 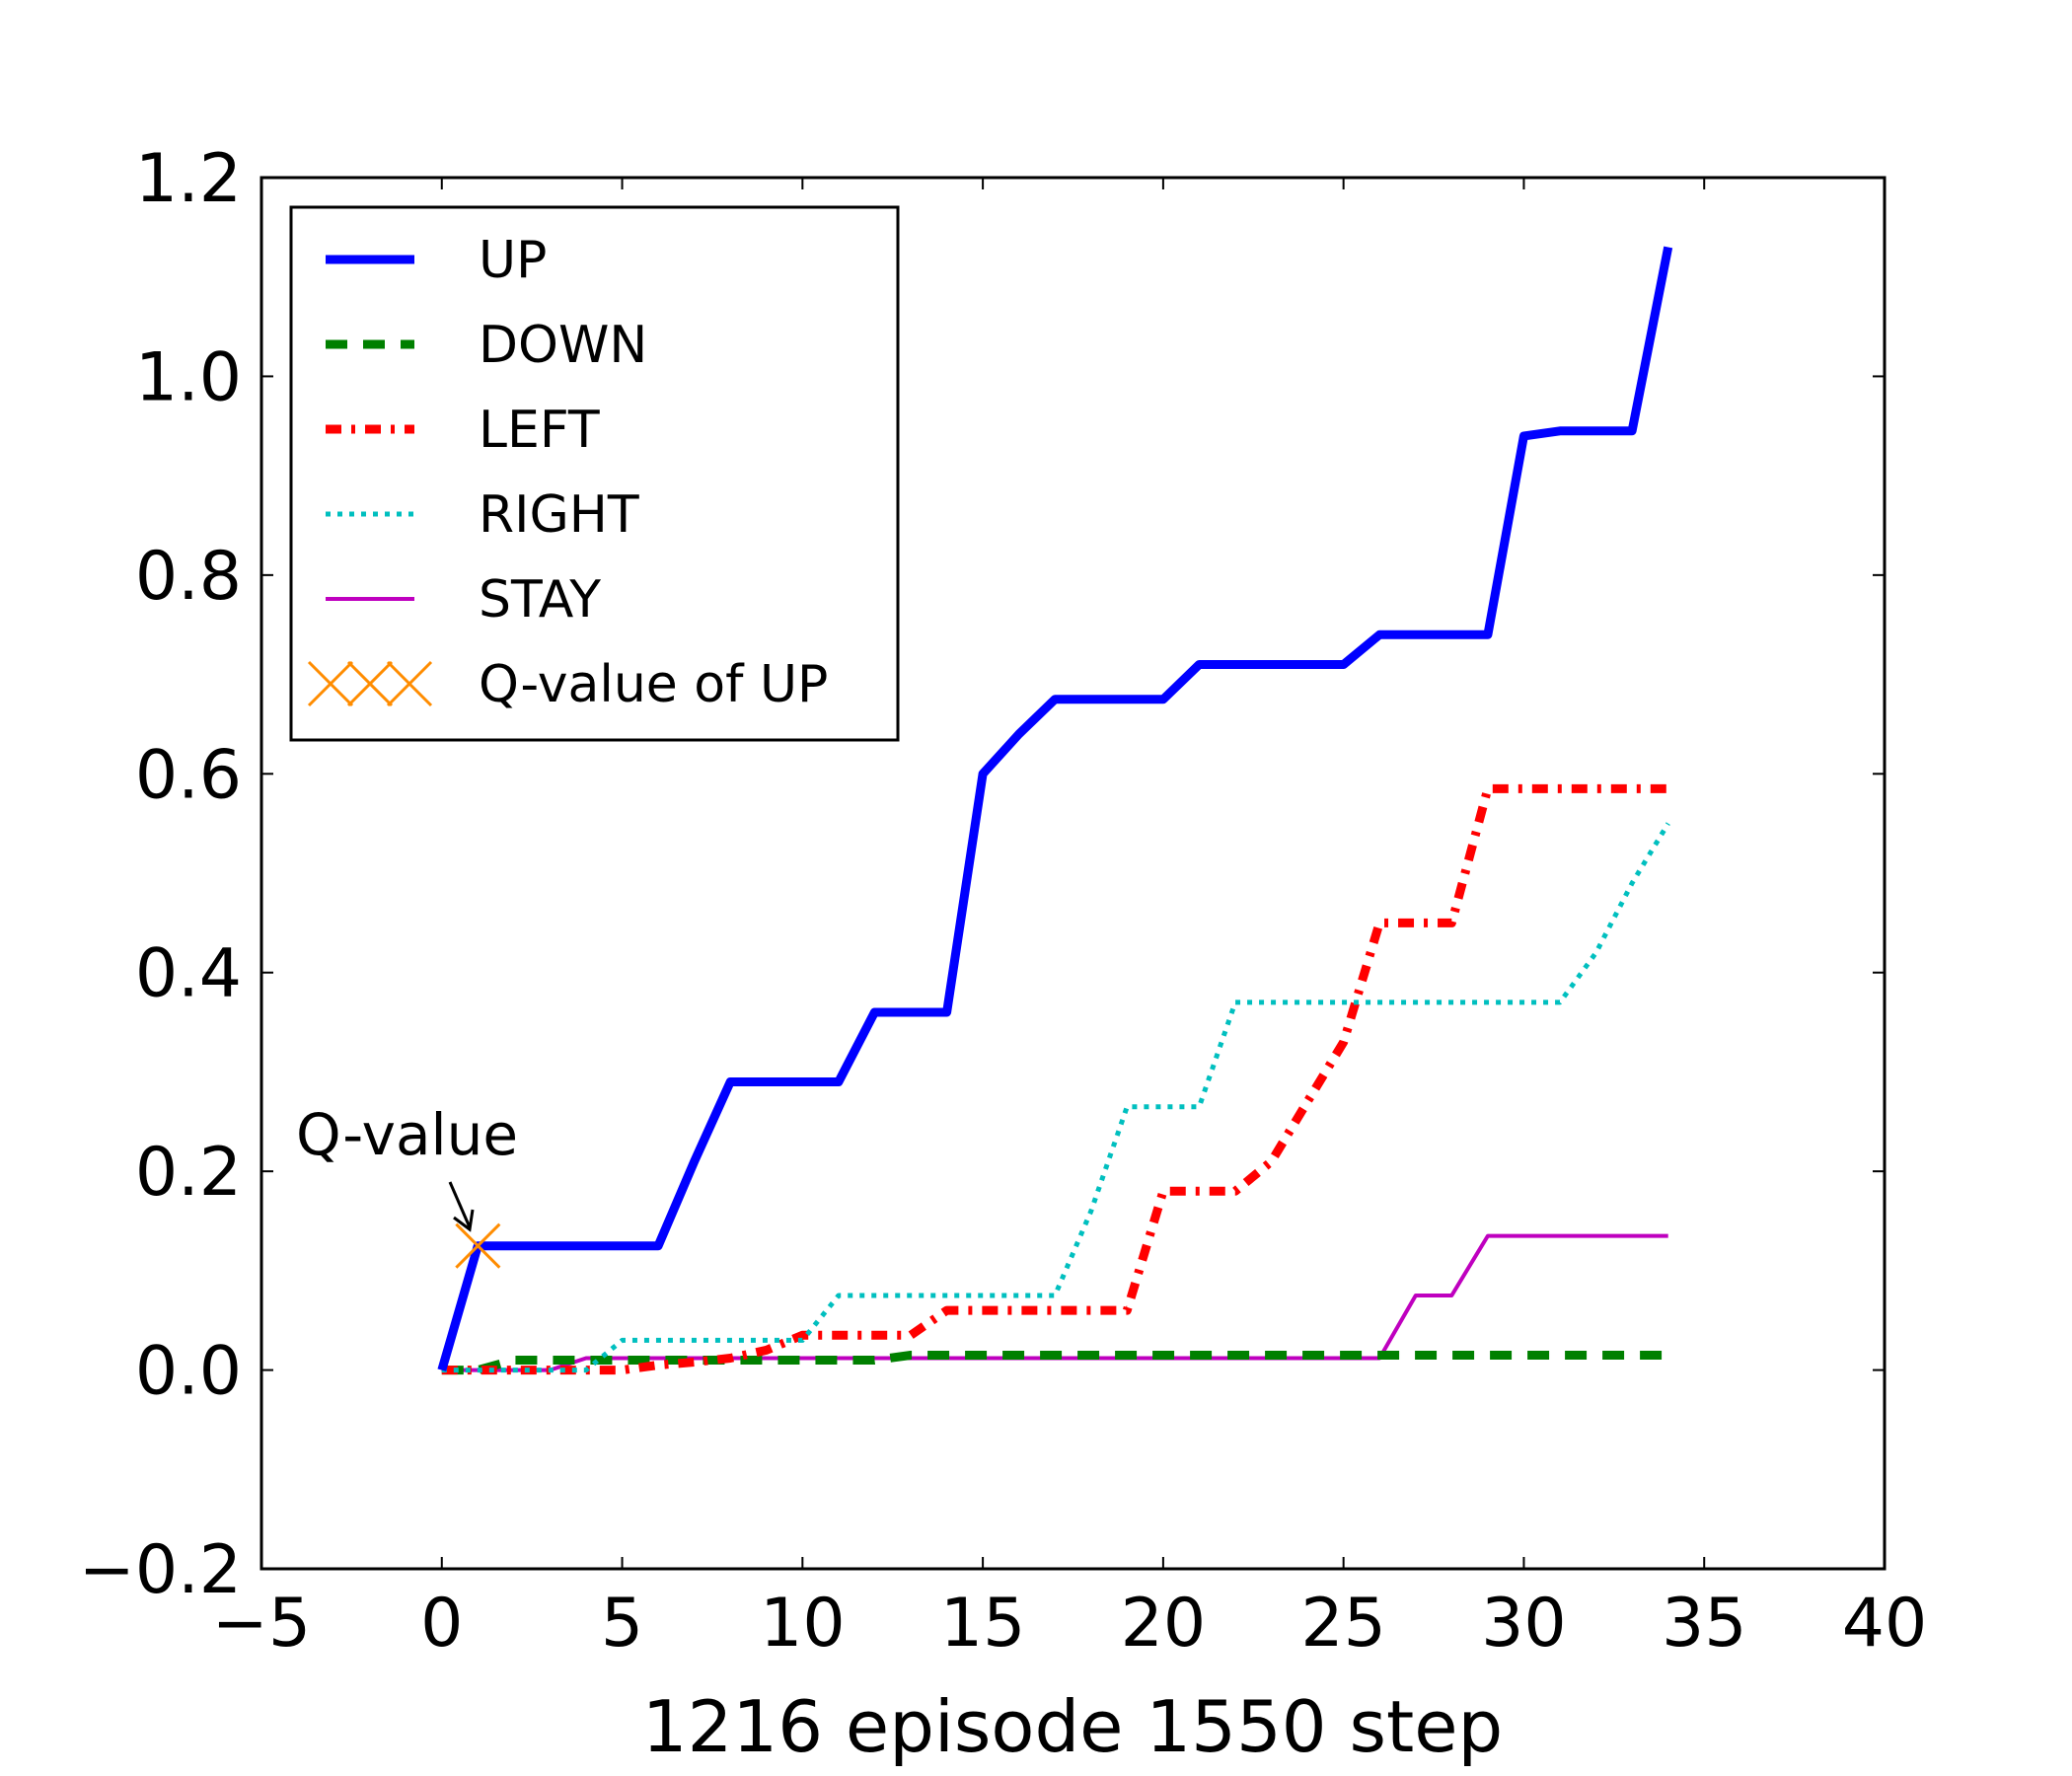 What do you see at coordinates (189, 377) in the screenshot?
I see `y-tick-label: 1.0` at bounding box center [189, 377].